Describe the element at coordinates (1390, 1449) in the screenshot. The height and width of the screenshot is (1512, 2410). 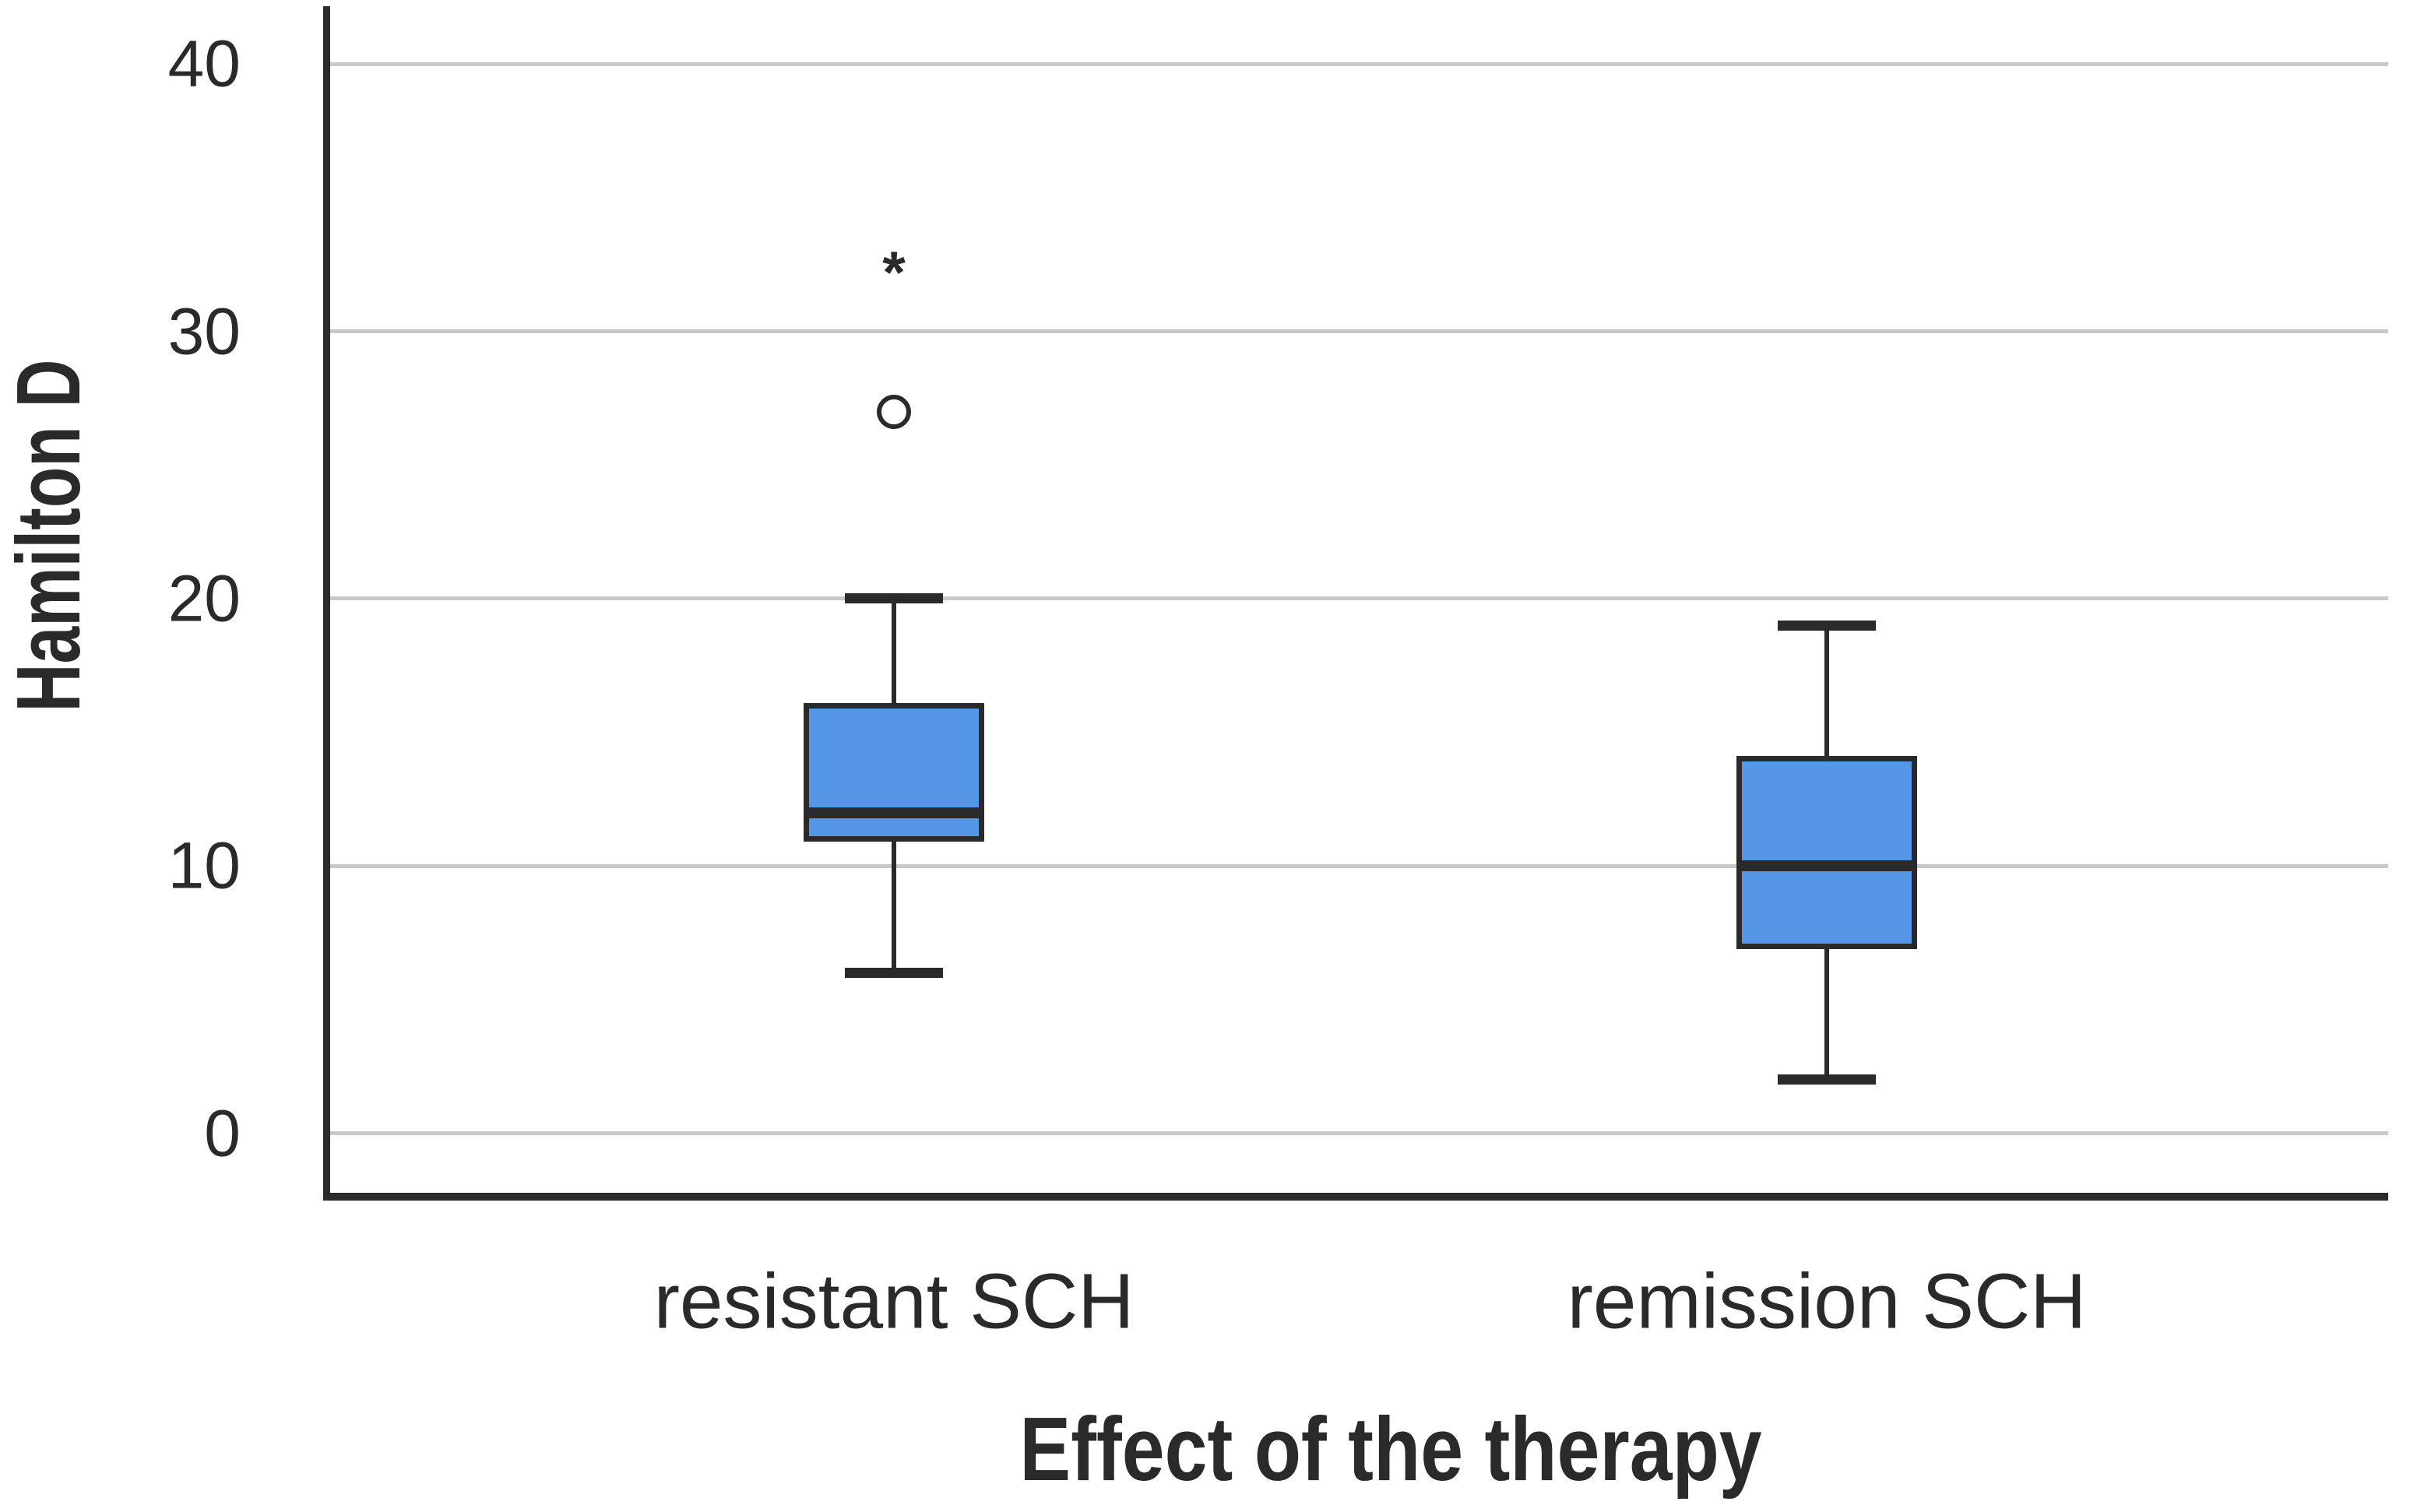
I see `x-axis-title: Effect of the therapy` at that location.